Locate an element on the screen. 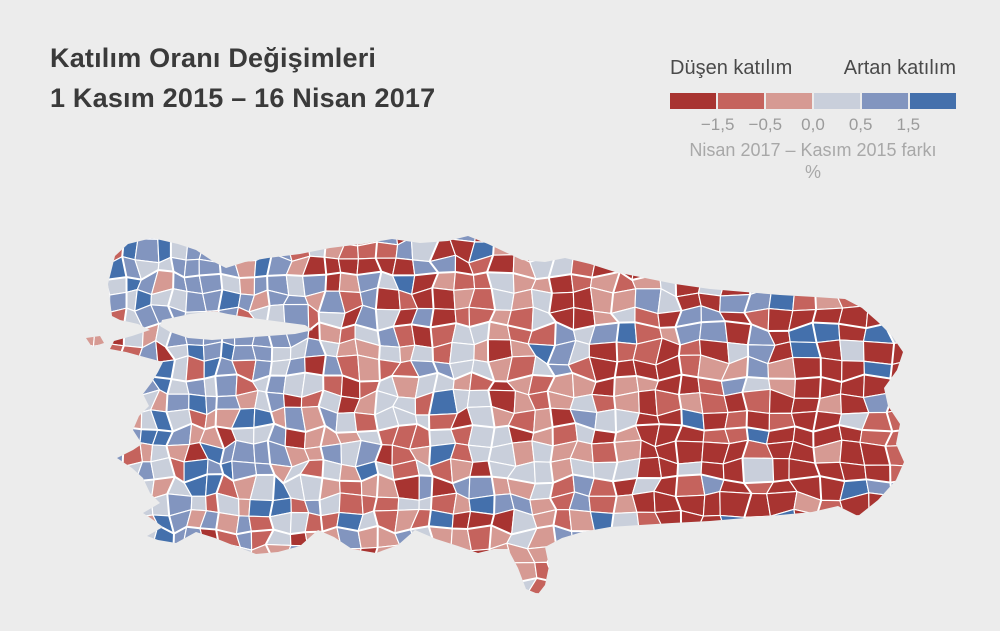  legend-labels: Düşen katılım Artan katılım is located at coordinates (813, 68).